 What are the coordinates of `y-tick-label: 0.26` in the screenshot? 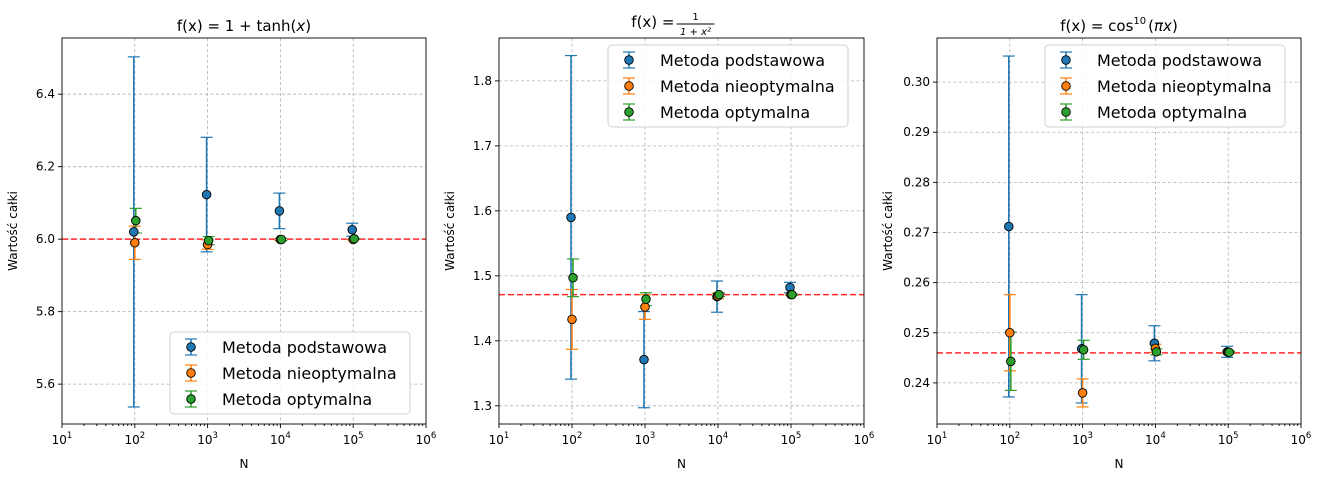 It's located at (916, 283).